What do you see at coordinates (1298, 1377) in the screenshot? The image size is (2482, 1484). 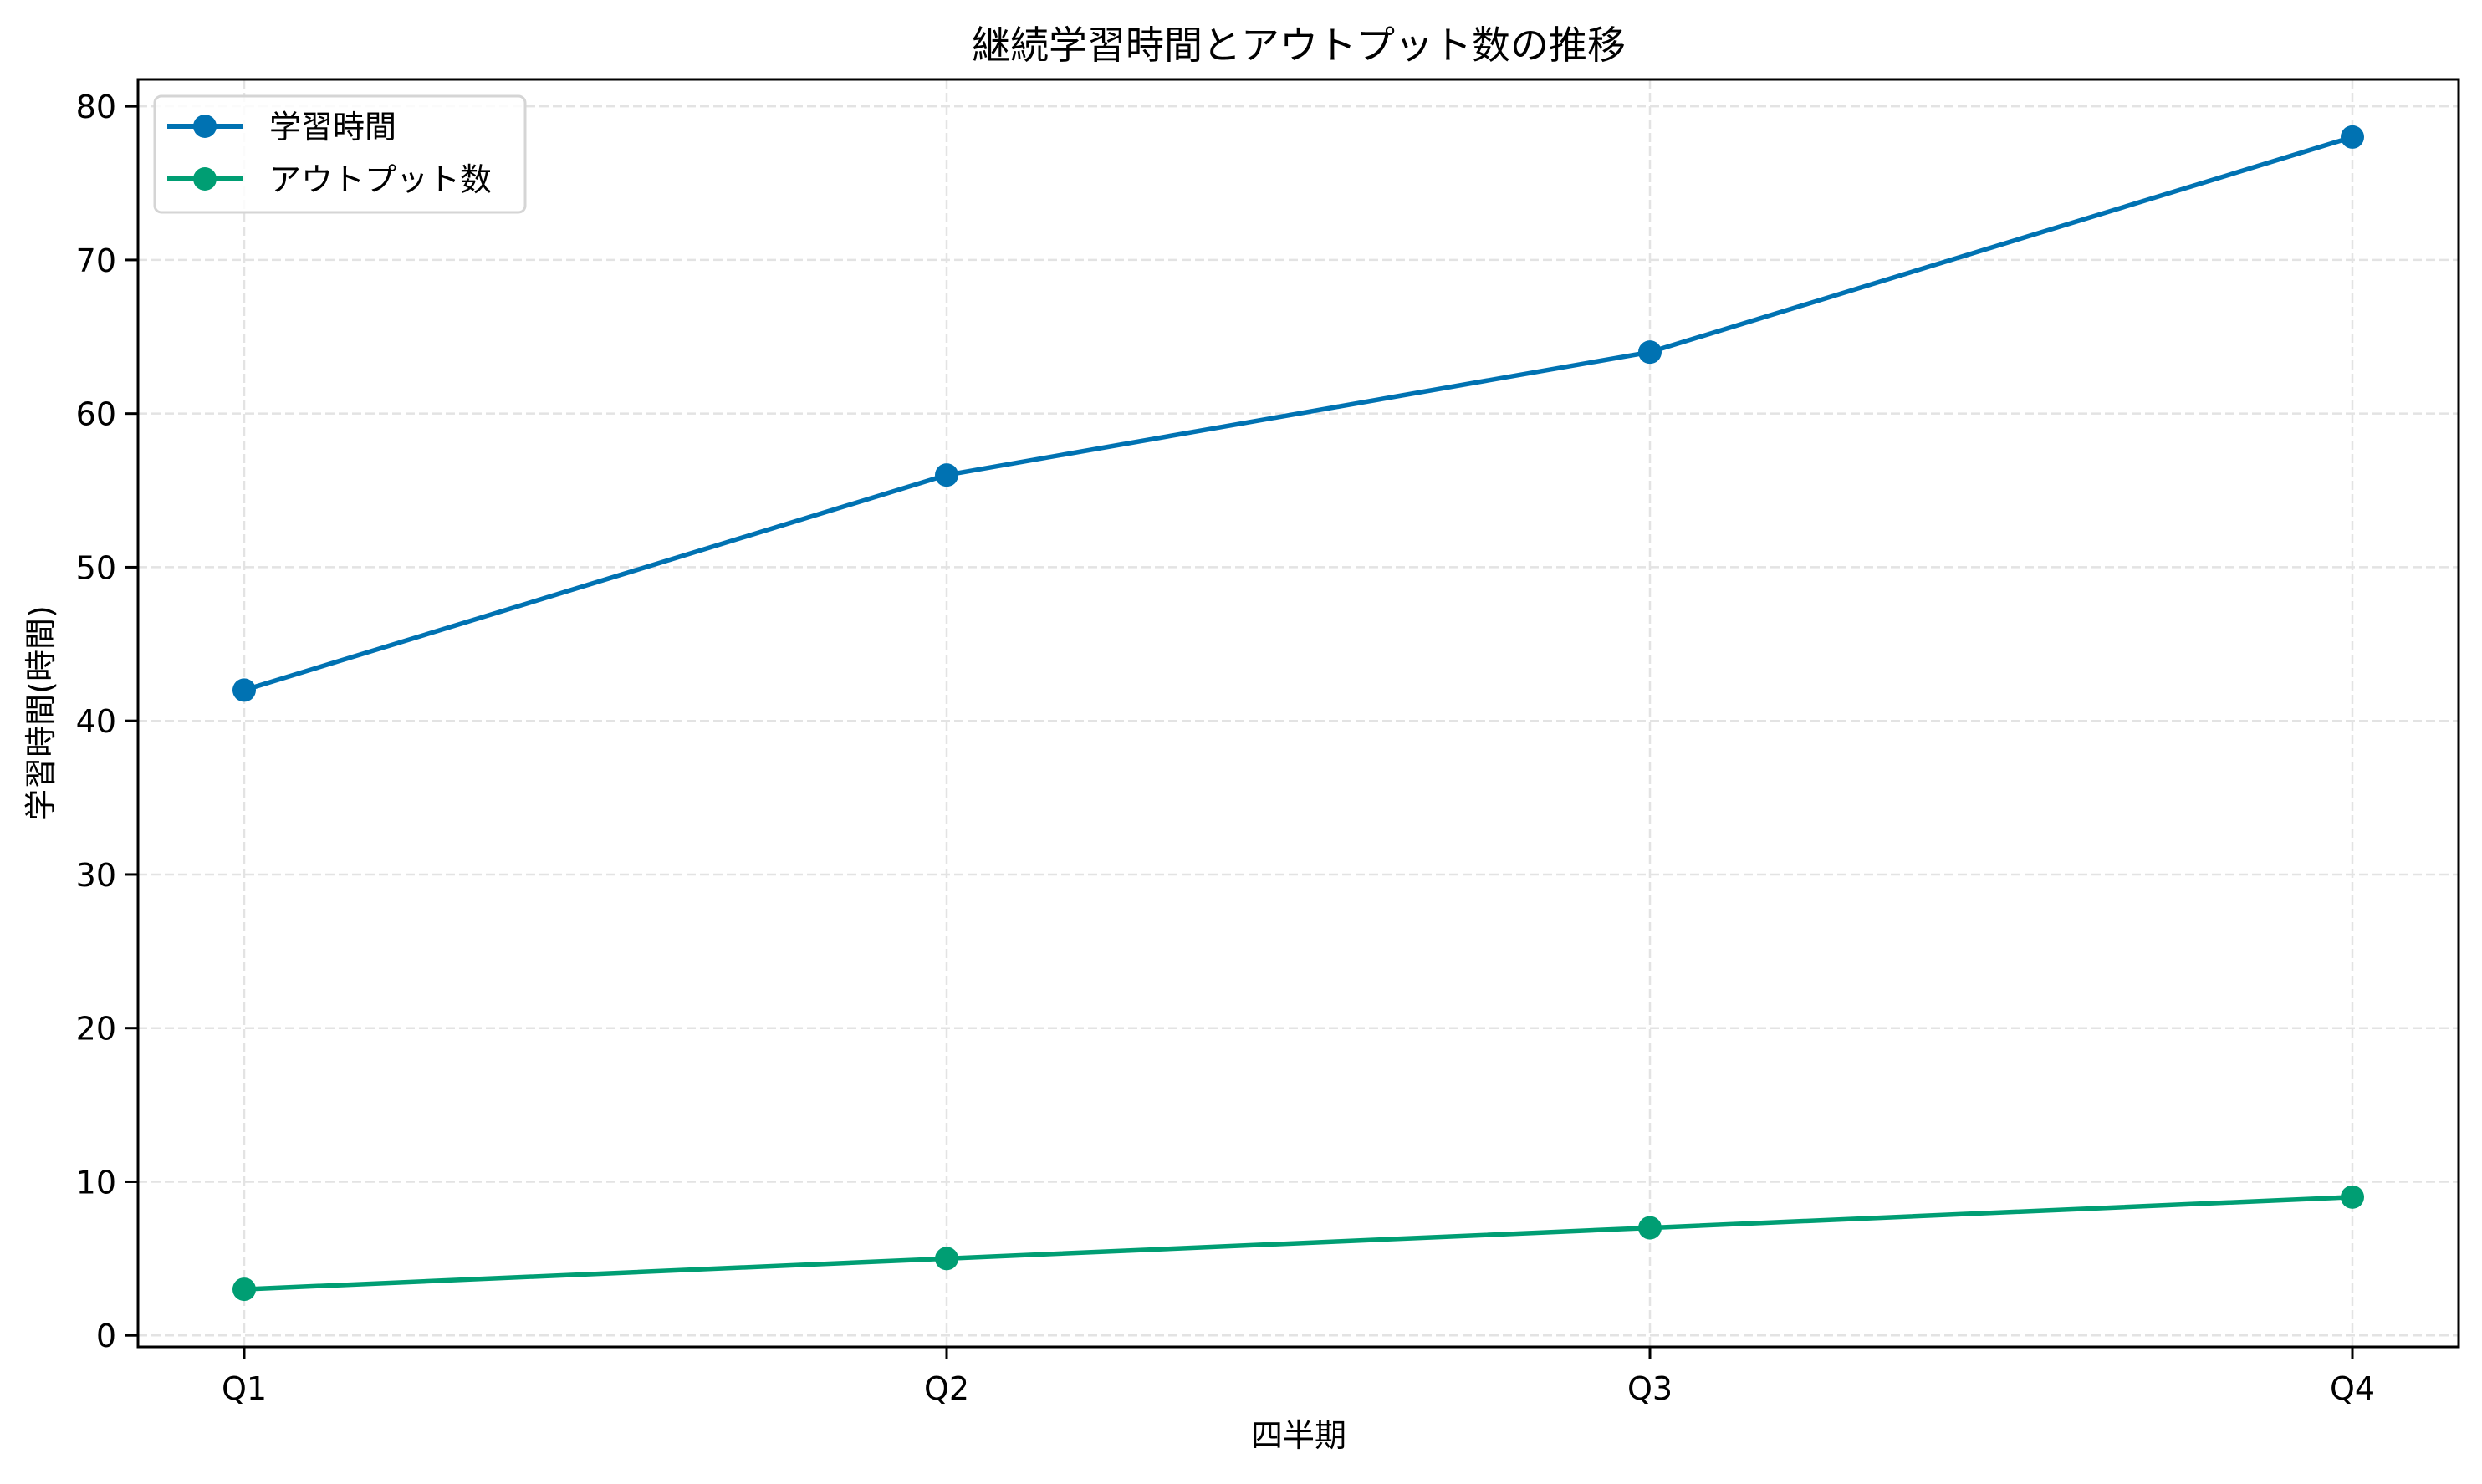 I see `x-axis-ticks: Q1 Q2 Q3 Q4` at bounding box center [1298, 1377].